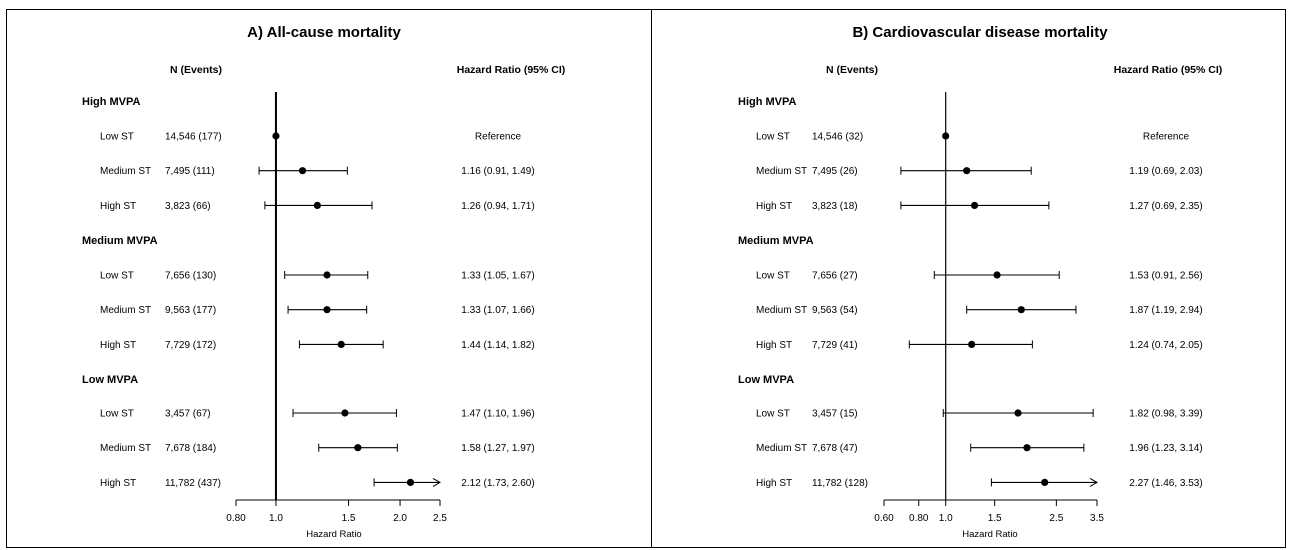 Image resolution: width=1292 pixels, height=550 pixels. I want to click on n-events-value: 3,457 (15), so click(835, 414).